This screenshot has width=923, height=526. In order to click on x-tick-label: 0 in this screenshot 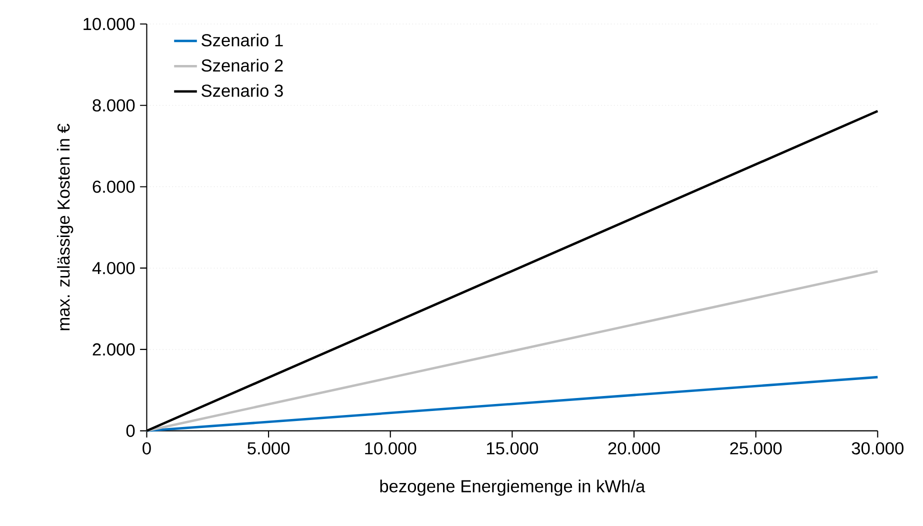, I will do `click(146, 448)`.